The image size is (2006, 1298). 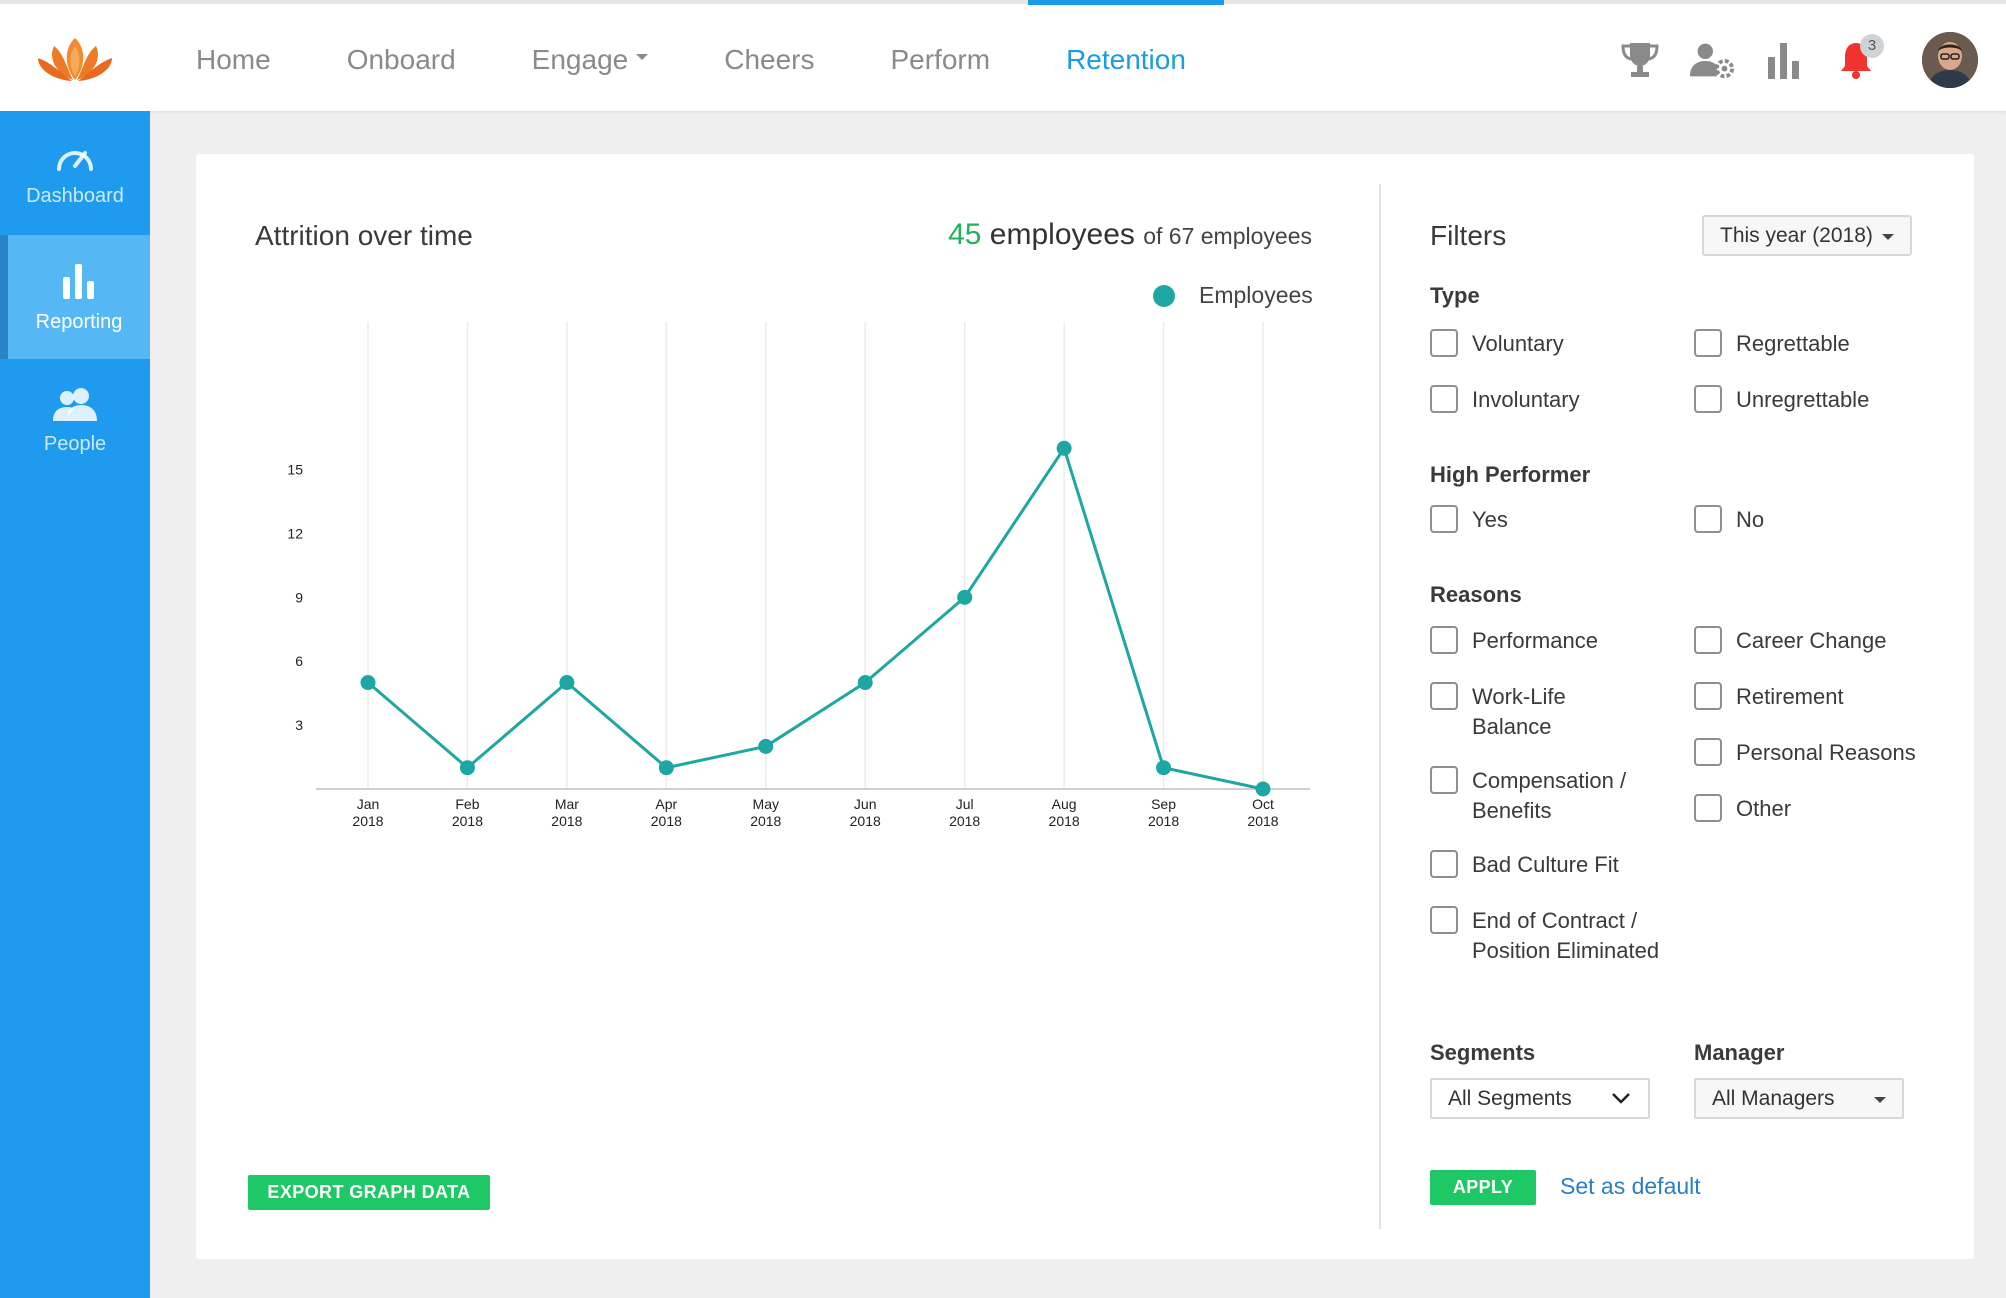 What do you see at coordinates (1553, 936) in the screenshot?
I see `checkbox-end-of-contract: End of Contract / Position Eliminated` at bounding box center [1553, 936].